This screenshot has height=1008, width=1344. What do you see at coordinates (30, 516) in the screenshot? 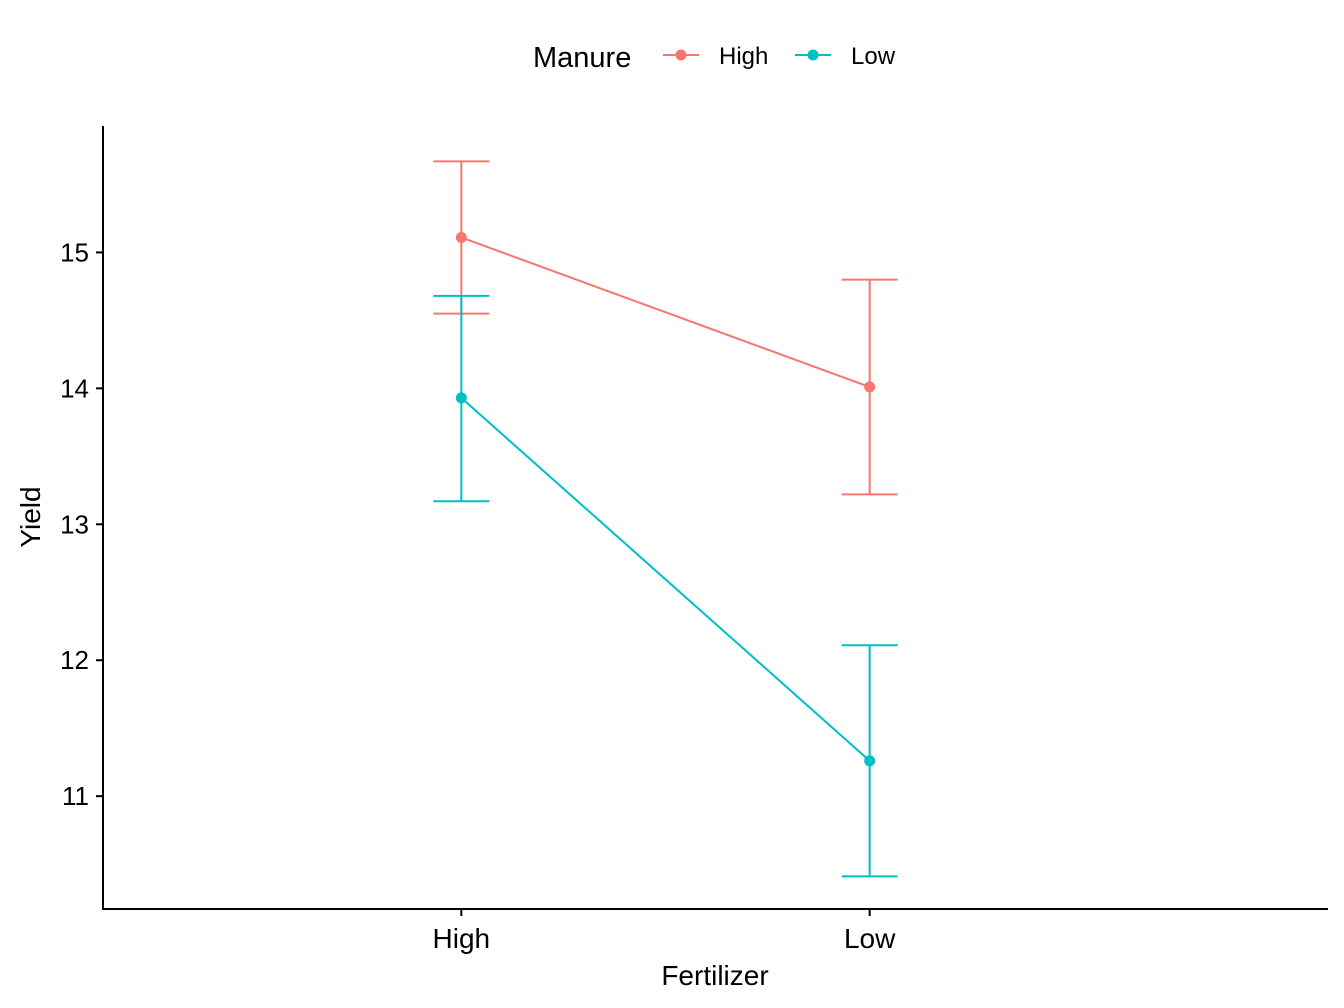
I see `y-axis-title: Yield` at bounding box center [30, 516].